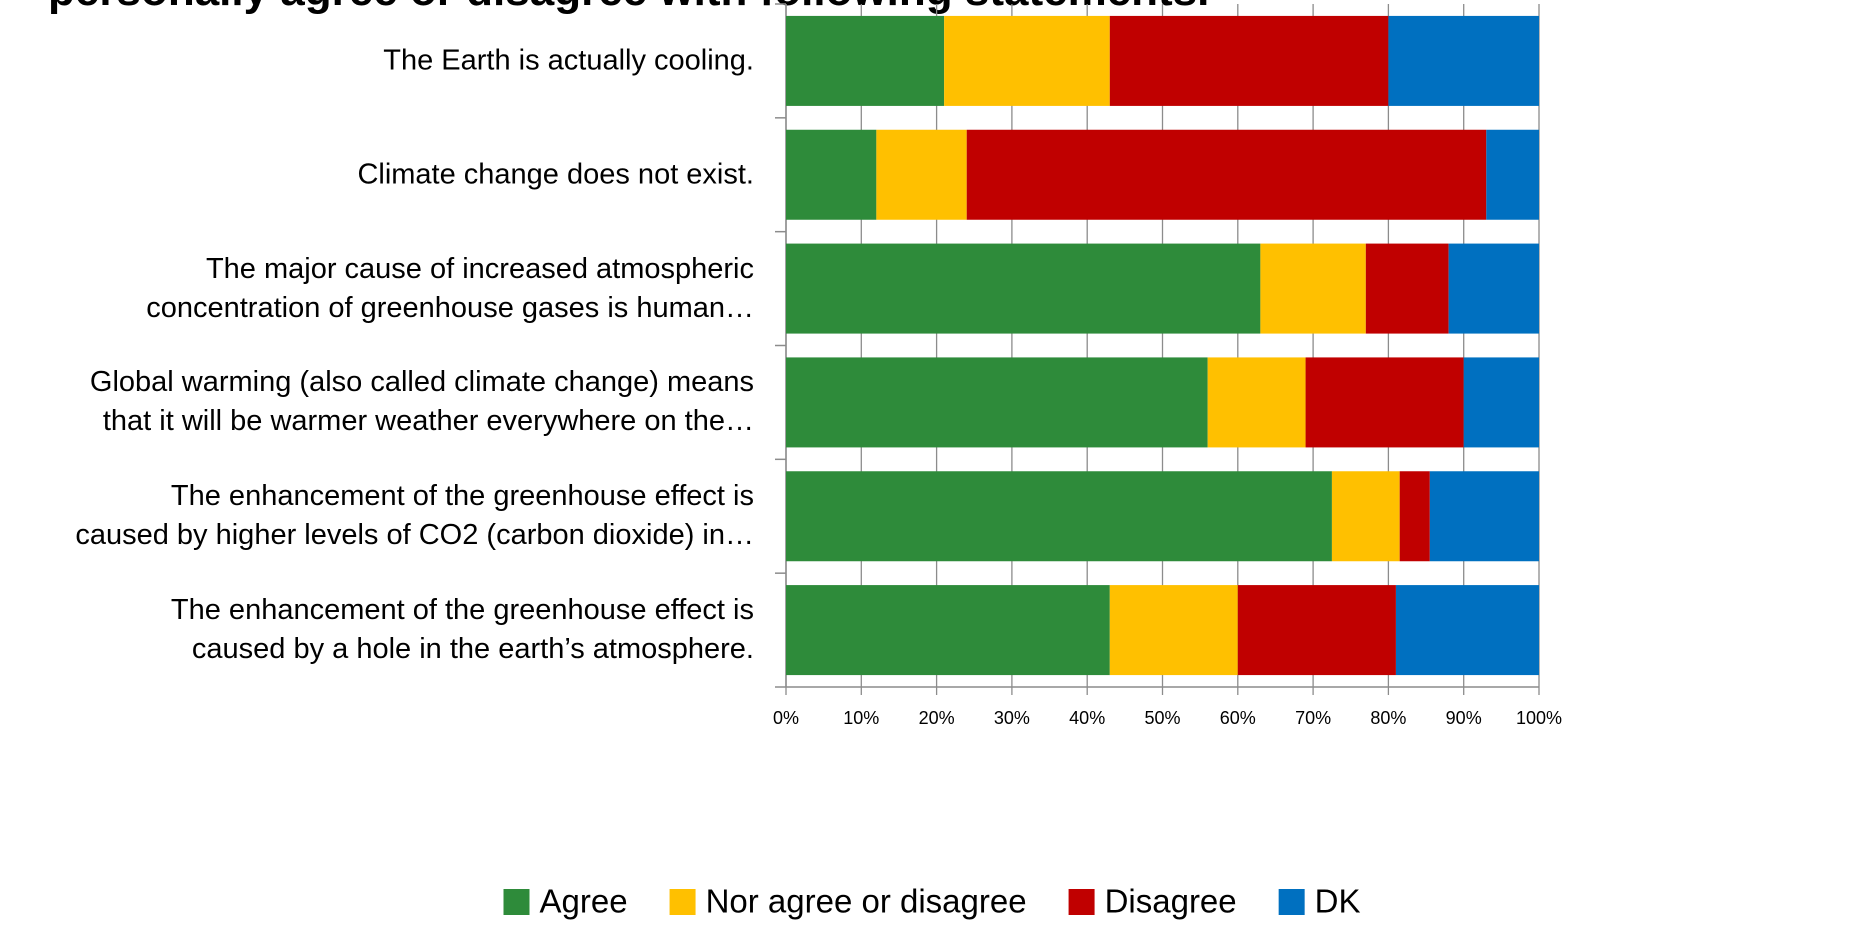  Describe the element at coordinates (861, 718) in the screenshot. I see `x-tick-label: 10%` at that location.